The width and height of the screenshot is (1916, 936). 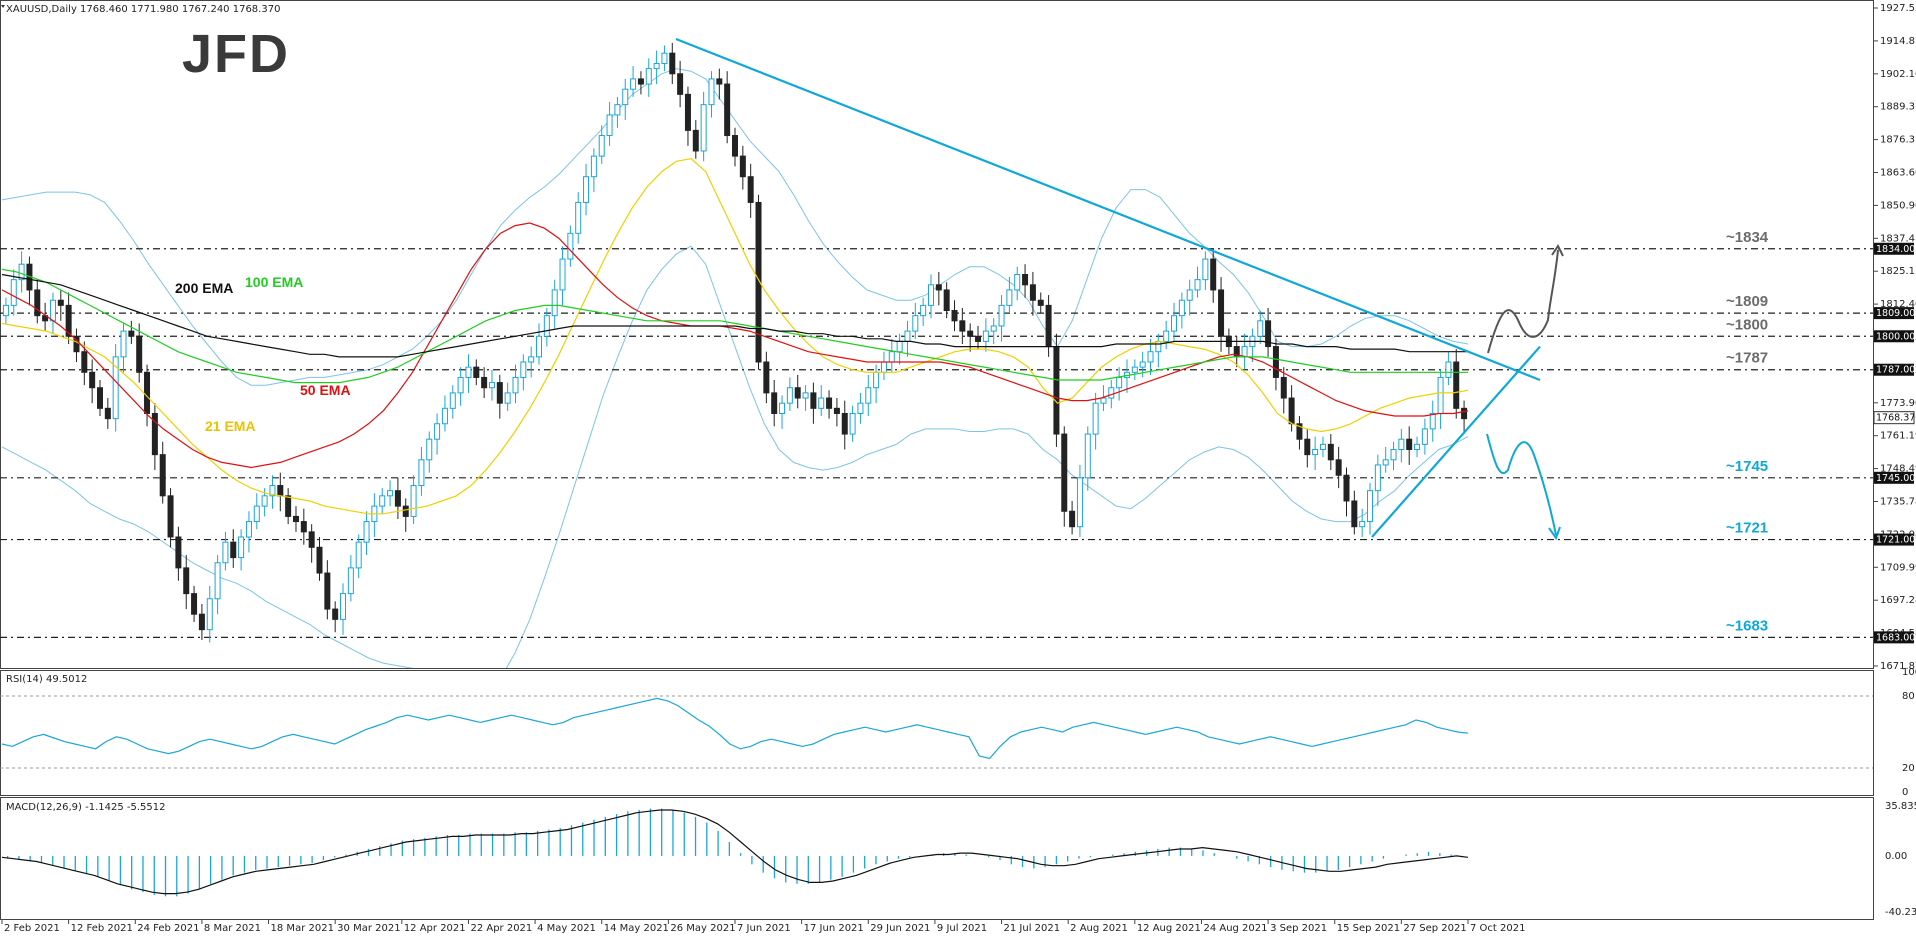 What do you see at coordinates (1896, 856) in the screenshot?
I see `macd-tick-label: 0.00` at bounding box center [1896, 856].